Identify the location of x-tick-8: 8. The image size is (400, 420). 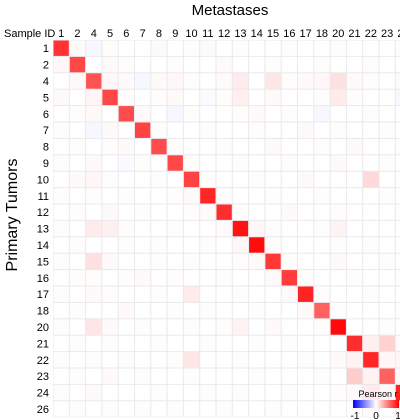
(159, 34).